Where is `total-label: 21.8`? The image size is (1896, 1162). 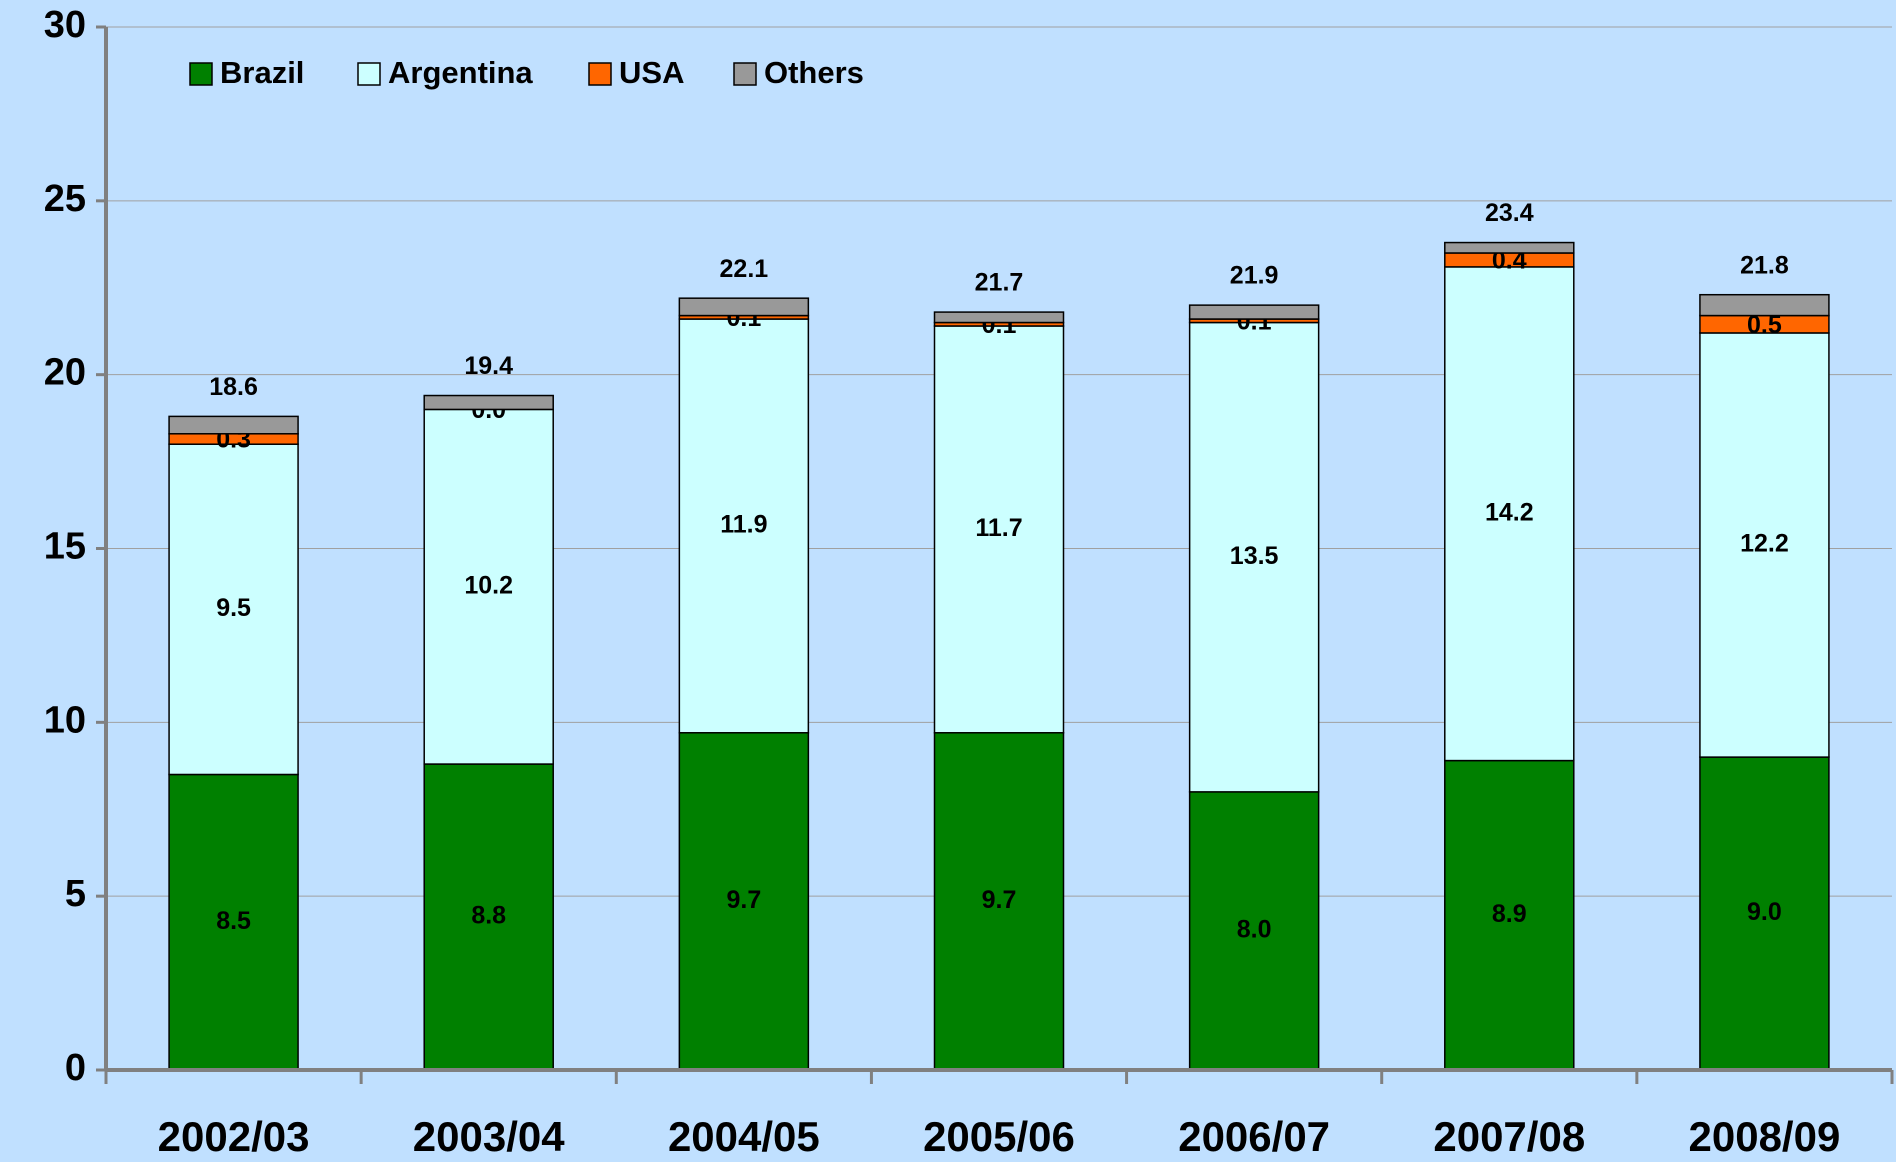 total-label: 21.8 is located at coordinates (1764, 265).